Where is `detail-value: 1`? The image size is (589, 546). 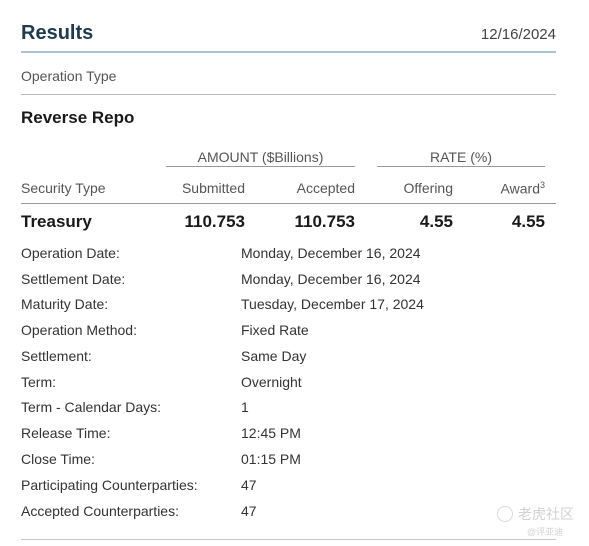 detail-value: 1 is located at coordinates (245, 407).